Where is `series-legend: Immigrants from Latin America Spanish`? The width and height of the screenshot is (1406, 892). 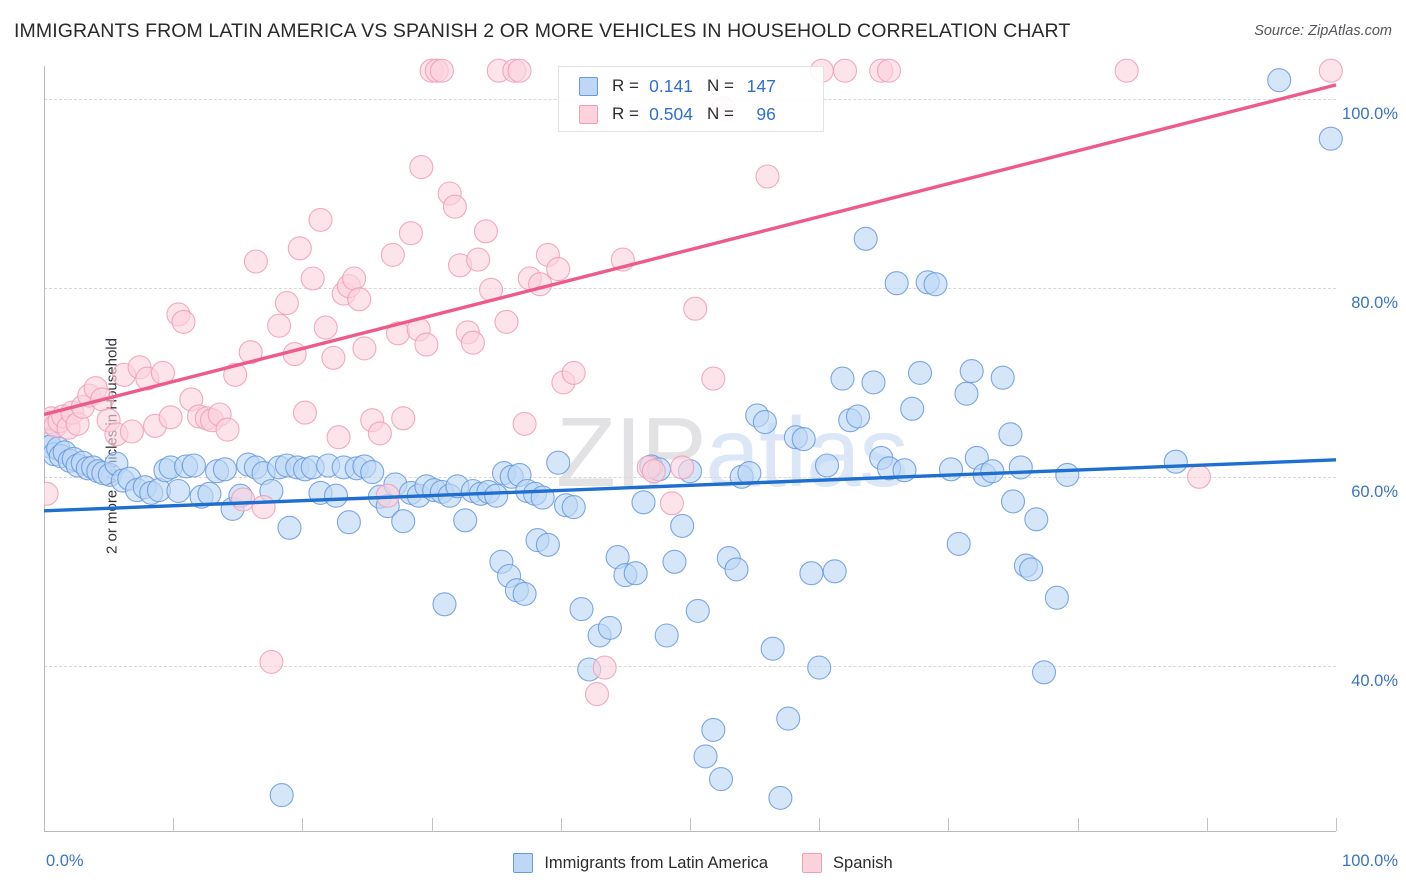
series-legend: Immigrants from Latin America Spanish is located at coordinates (703, 863).